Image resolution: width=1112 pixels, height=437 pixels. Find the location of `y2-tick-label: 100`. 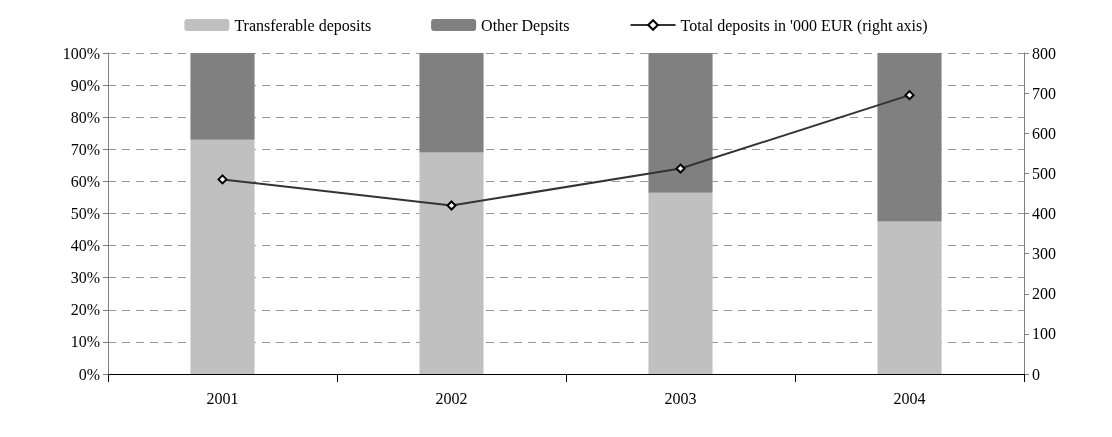

y2-tick-label: 100 is located at coordinates (1044, 334).